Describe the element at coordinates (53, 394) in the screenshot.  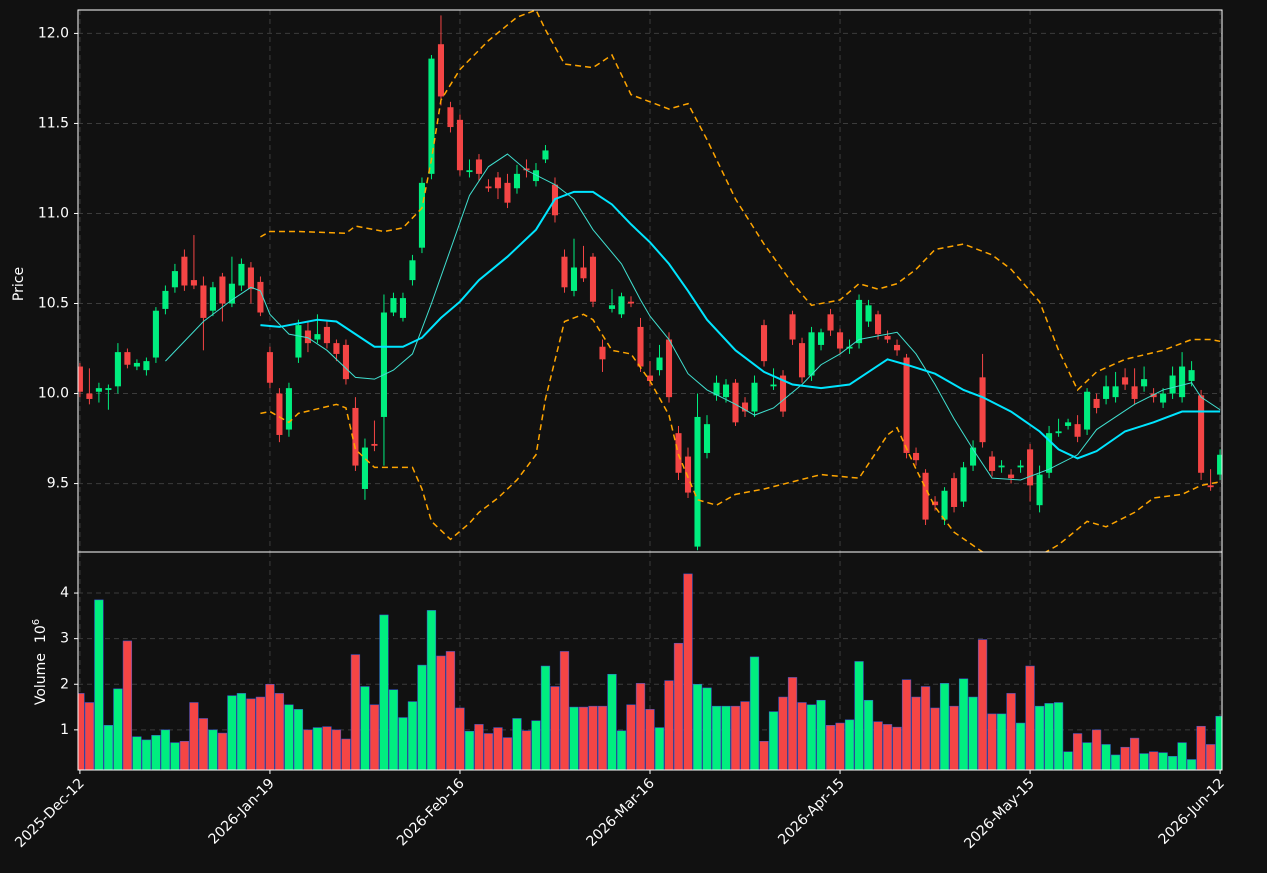
I see `price-tick-label: 10.0` at that location.